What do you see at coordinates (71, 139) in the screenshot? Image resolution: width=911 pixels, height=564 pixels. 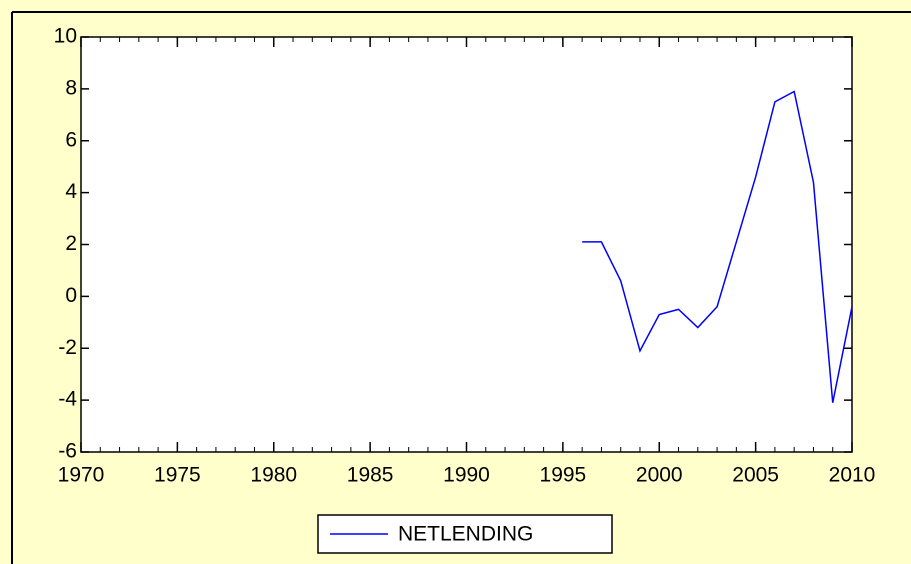 I see `y-tick-label: 6` at bounding box center [71, 139].